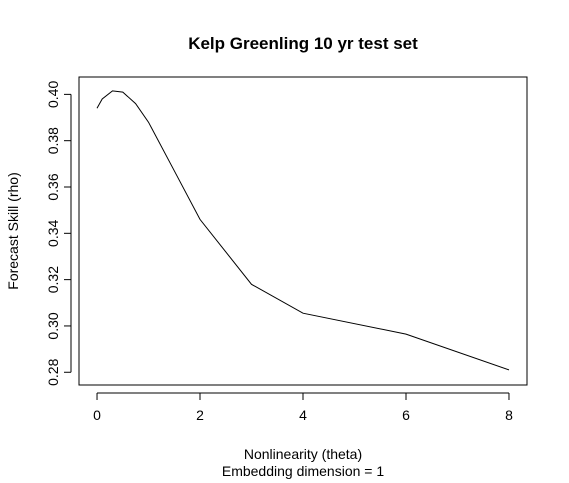 The height and width of the screenshot is (483, 569). What do you see at coordinates (53, 140) in the screenshot?
I see `y-tick-label: 0.38` at bounding box center [53, 140].